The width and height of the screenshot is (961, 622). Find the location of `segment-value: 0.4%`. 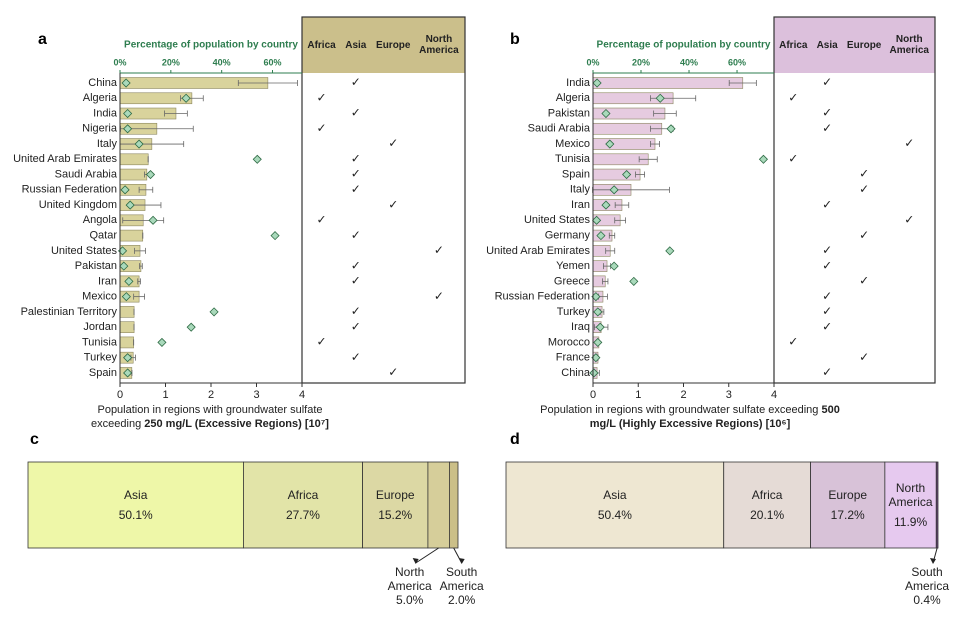

segment-value: 0.4% is located at coordinates (927, 600).